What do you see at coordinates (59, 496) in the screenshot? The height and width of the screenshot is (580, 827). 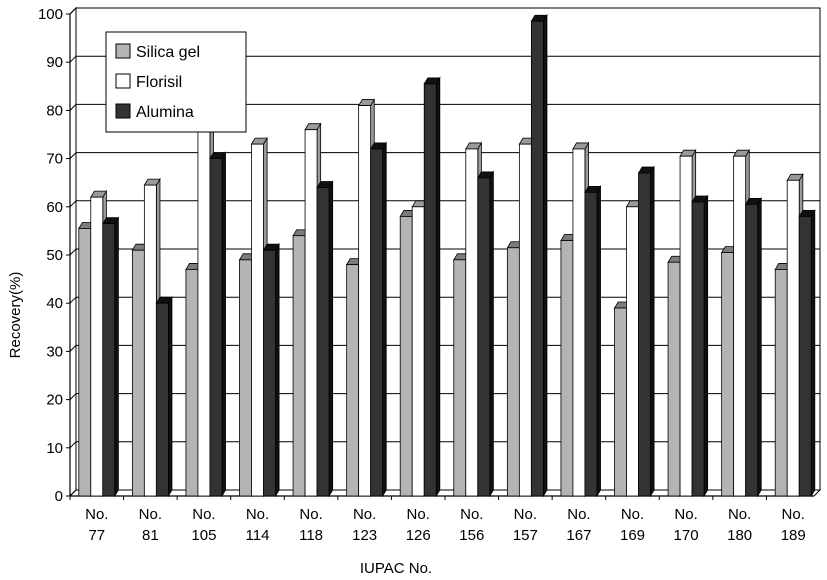 I see `y-tick-label: 0` at bounding box center [59, 496].